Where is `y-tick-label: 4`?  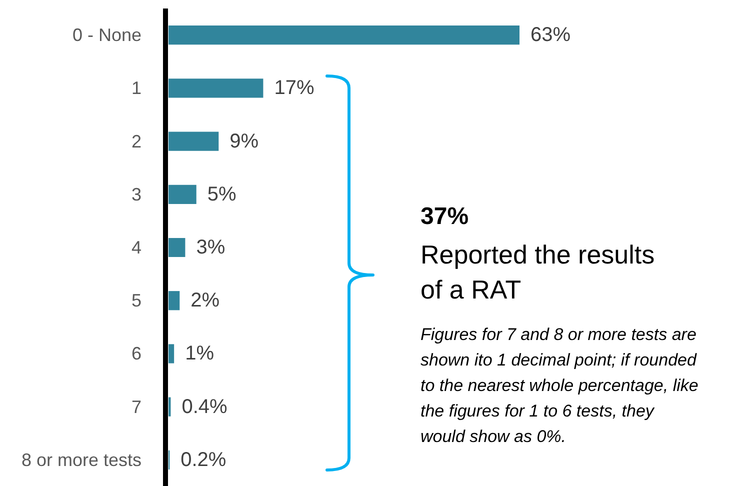 y-tick-label: 4 is located at coordinates (136, 248).